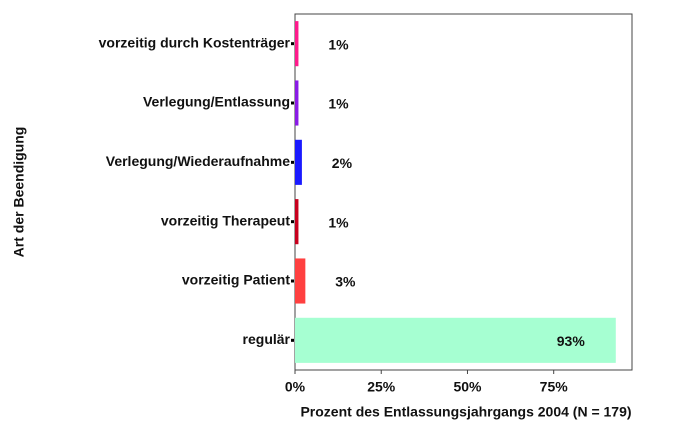  I want to click on value-label: 2%, so click(342, 163).